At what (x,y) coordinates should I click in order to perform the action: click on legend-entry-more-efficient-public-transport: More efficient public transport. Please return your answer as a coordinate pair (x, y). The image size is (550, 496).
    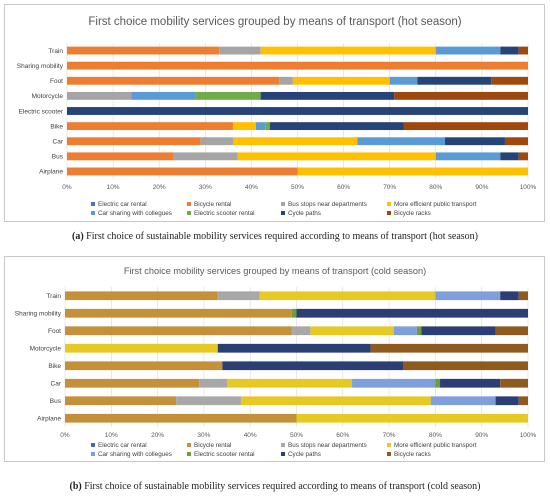
    Looking at the image, I should click on (435, 445).